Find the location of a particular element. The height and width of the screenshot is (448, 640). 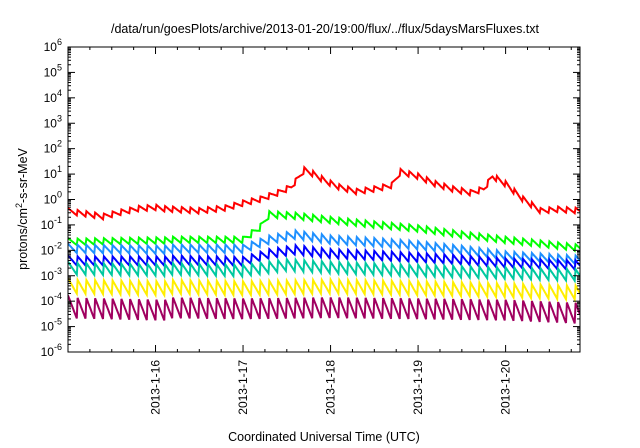

y-tick-label: 10⁻⁶ is located at coordinates (51, 350).